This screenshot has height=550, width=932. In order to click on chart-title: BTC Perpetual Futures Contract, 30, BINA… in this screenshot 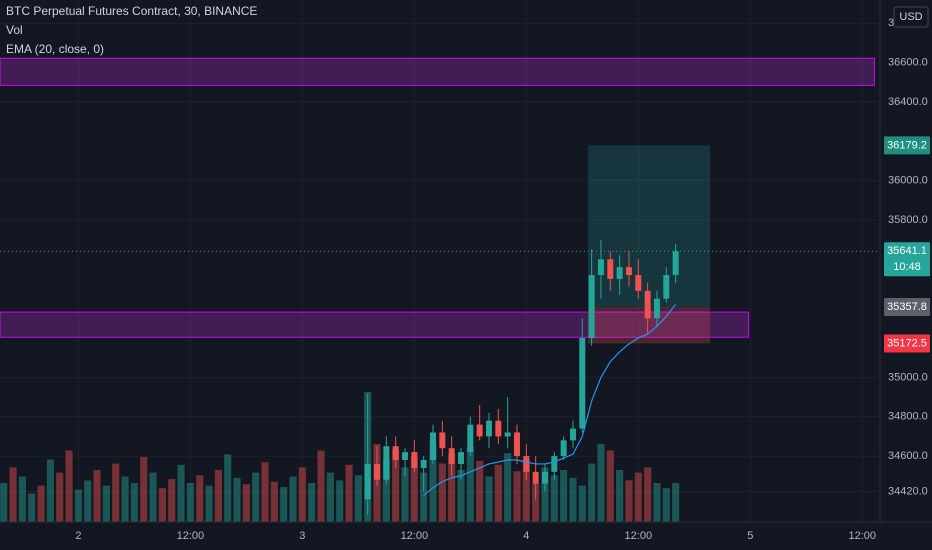, I will do `click(131, 11)`.